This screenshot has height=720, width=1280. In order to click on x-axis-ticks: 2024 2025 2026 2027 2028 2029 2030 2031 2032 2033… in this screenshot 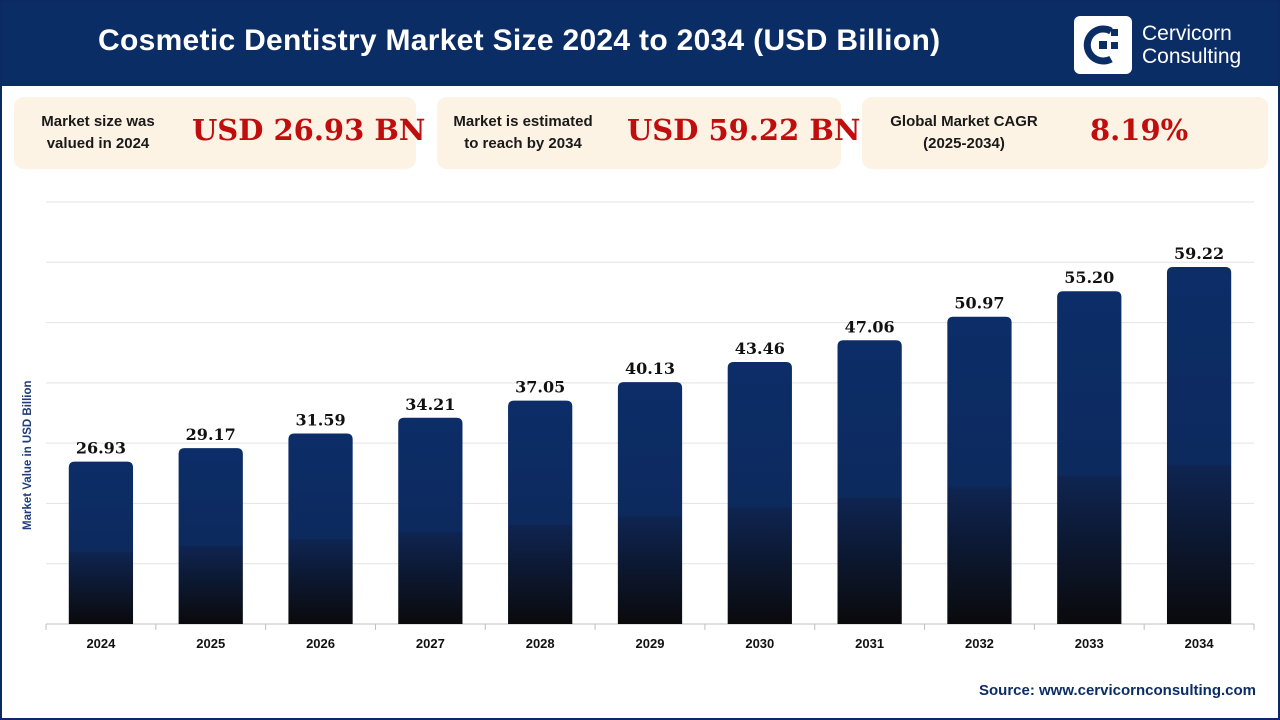, I will do `click(650, 637)`.